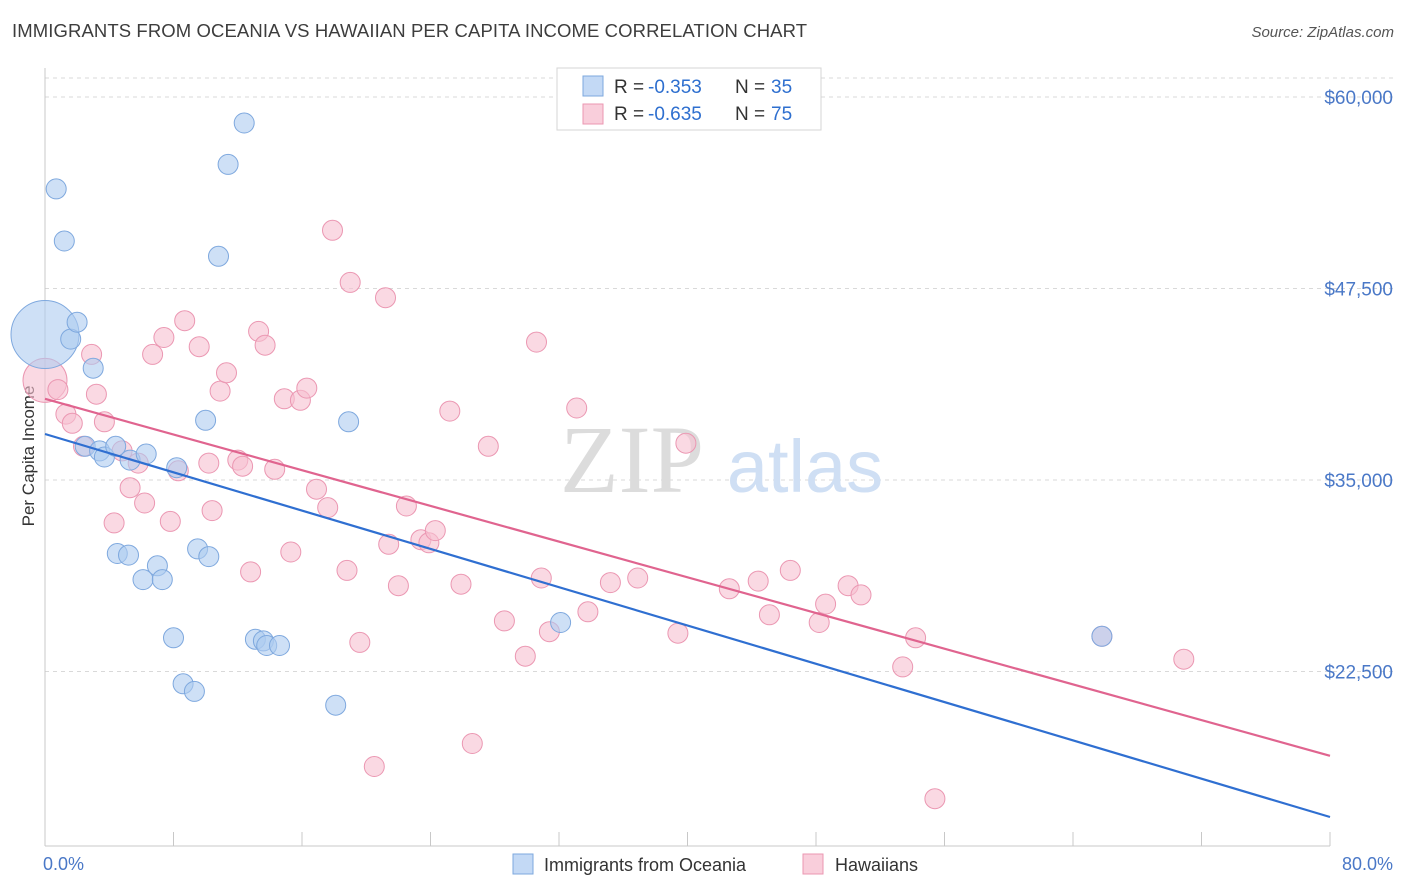  What do you see at coordinates (63, 864) in the screenshot?
I see `x-tick-label-min: 0.0%` at bounding box center [63, 864].